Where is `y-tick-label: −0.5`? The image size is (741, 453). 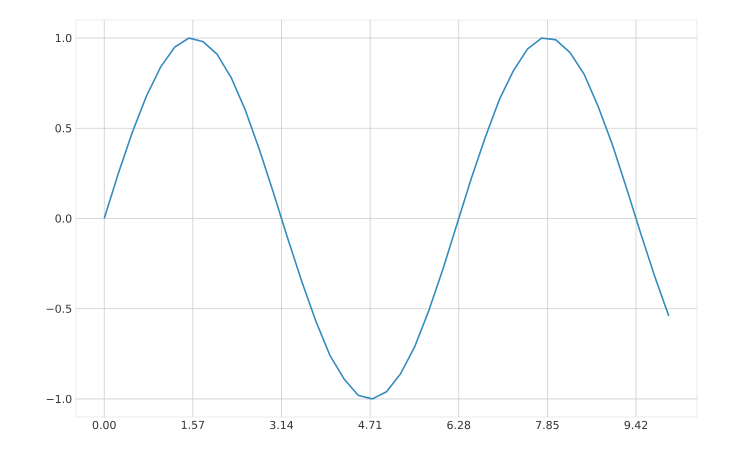
y-tick-label: −0.5 is located at coordinates (59, 308).